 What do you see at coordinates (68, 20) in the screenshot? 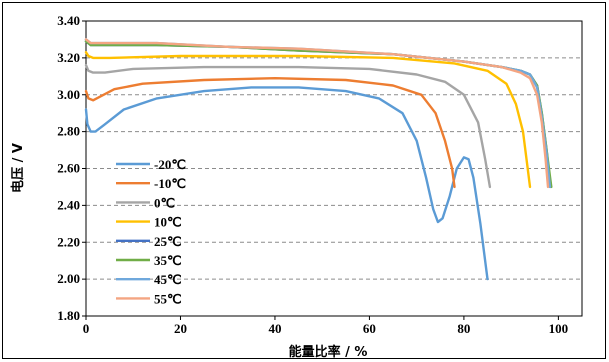
I see `y-tick-label: 3.40` at bounding box center [68, 20].